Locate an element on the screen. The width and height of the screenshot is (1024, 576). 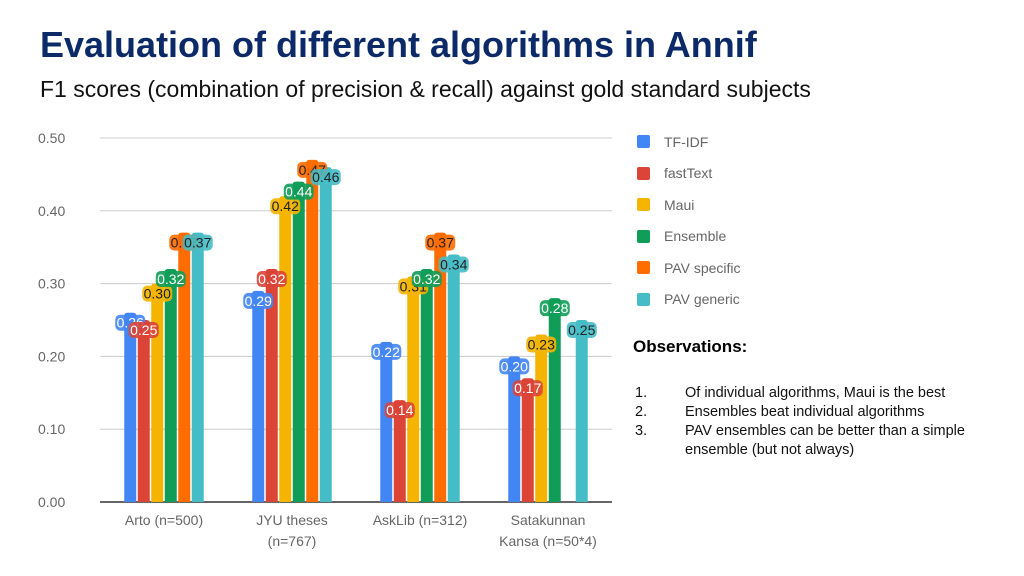
observations-title: Observations: is located at coordinates (690, 346).